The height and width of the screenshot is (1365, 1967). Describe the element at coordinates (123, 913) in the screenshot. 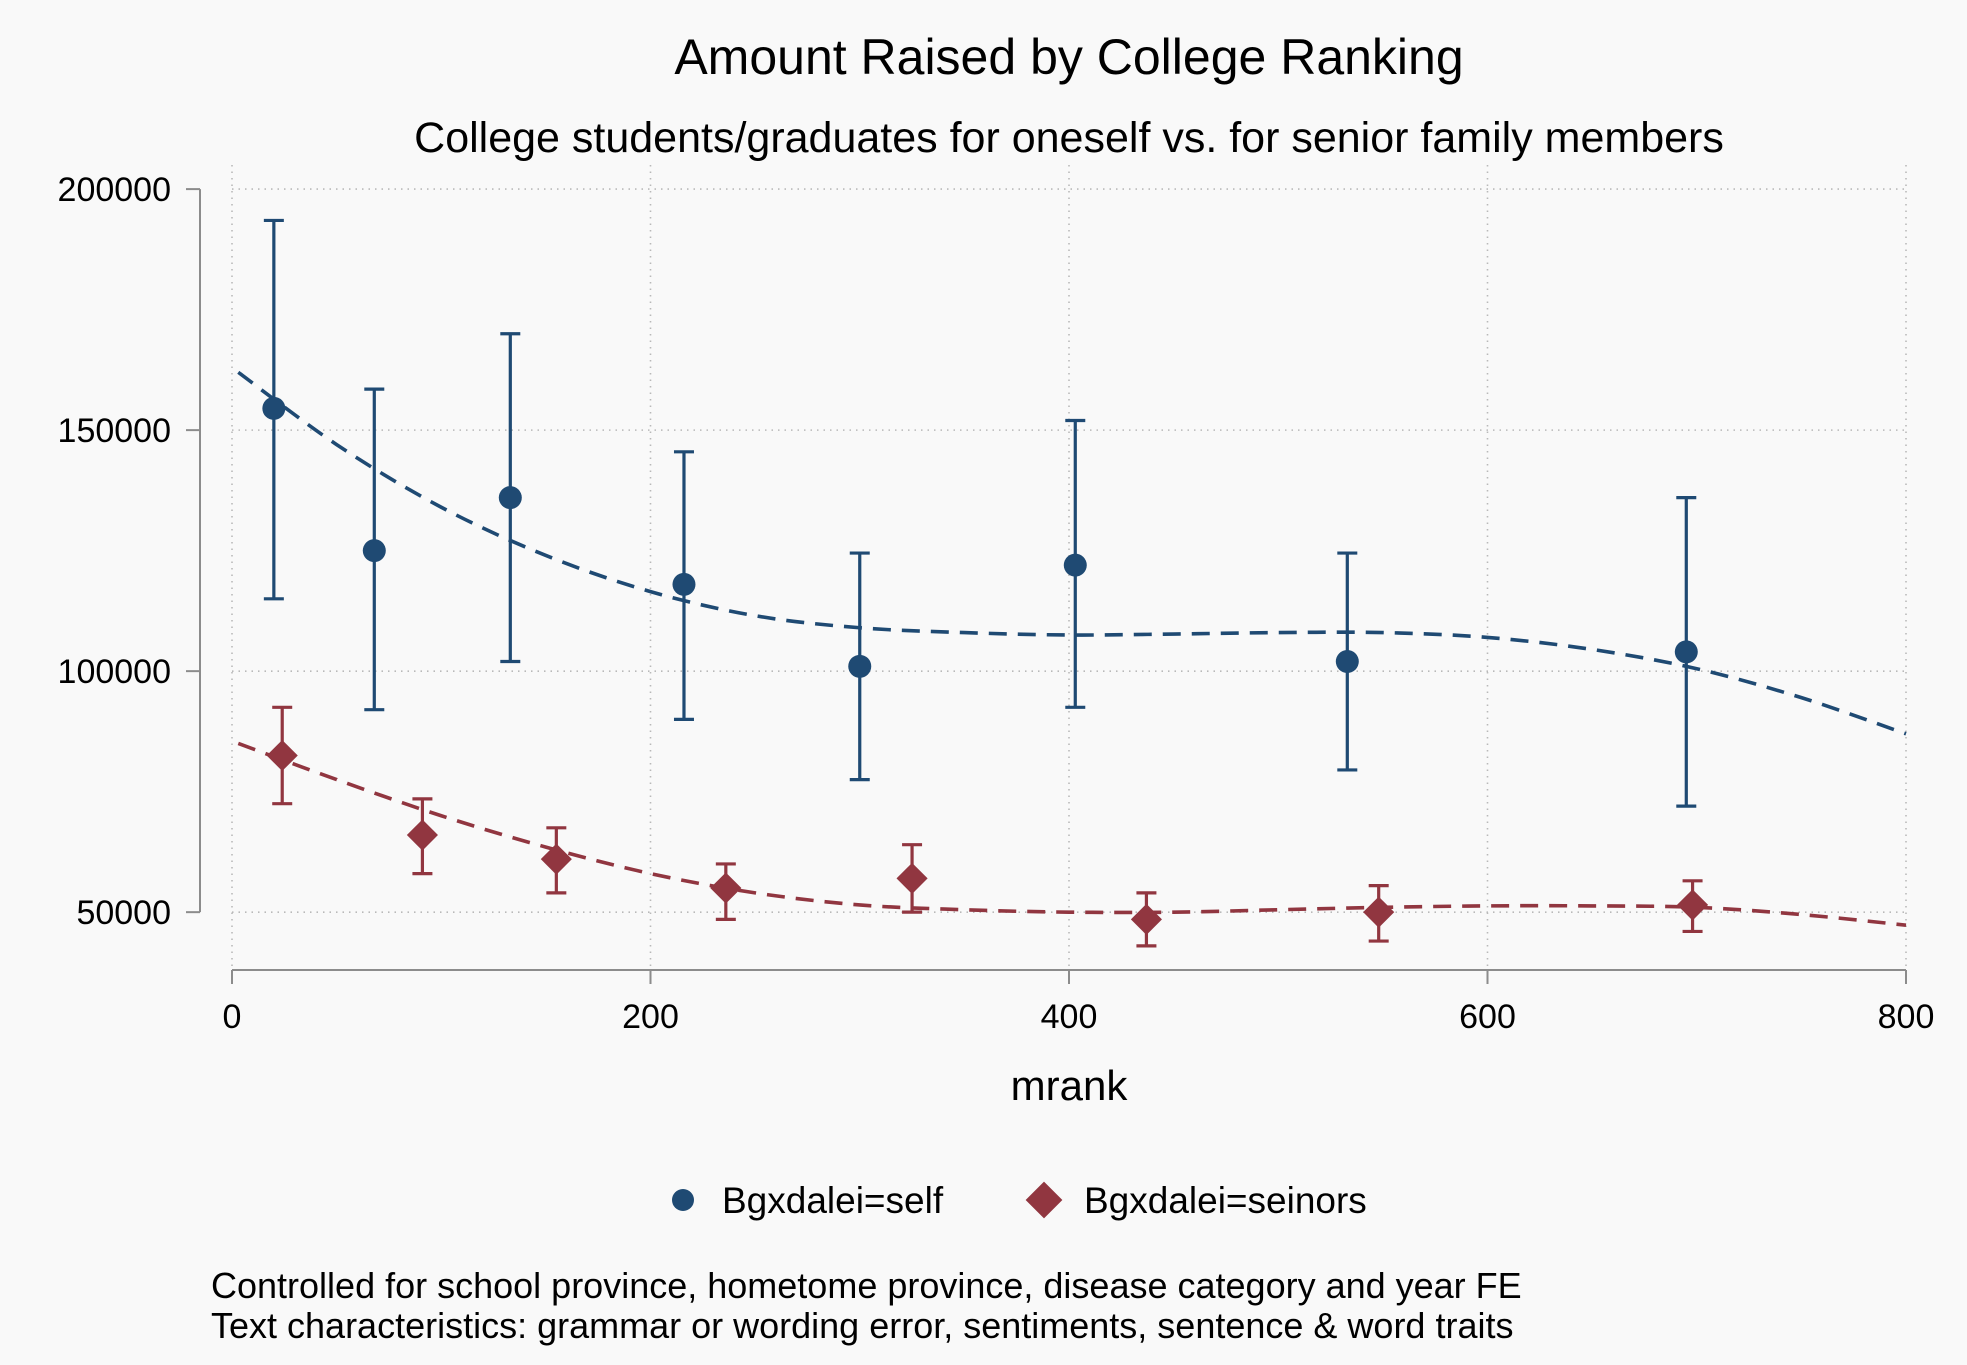

I see `y-tick-label: 50000` at that location.